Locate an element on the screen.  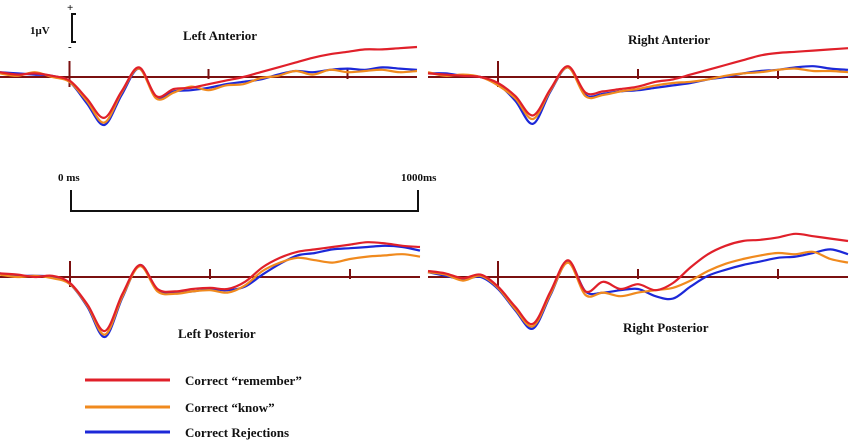
voltage-scale: + 1μV - is located at coordinates (53, 27).